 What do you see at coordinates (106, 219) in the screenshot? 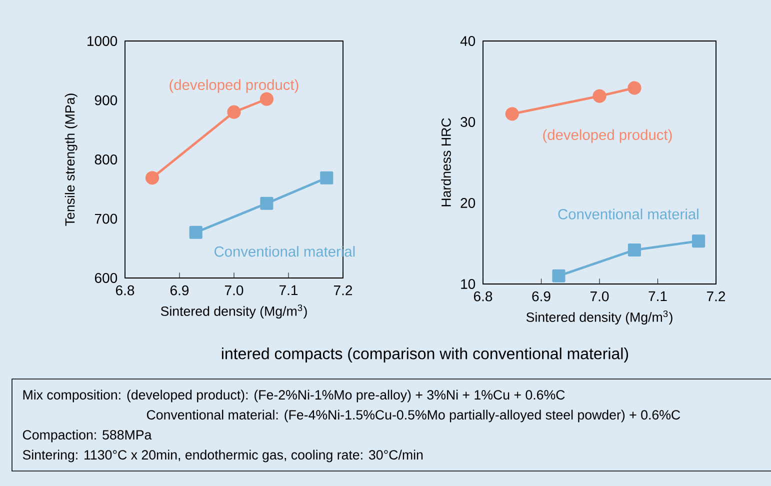
I see `y-tick-label: 700` at bounding box center [106, 219].